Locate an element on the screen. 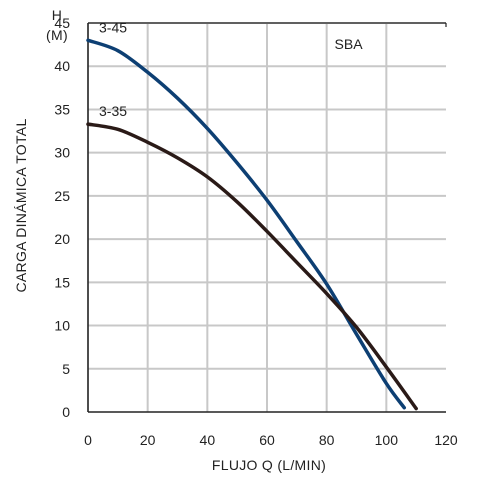 The height and width of the screenshot is (488, 478). y-tick-label: 25 is located at coordinates (62, 196).